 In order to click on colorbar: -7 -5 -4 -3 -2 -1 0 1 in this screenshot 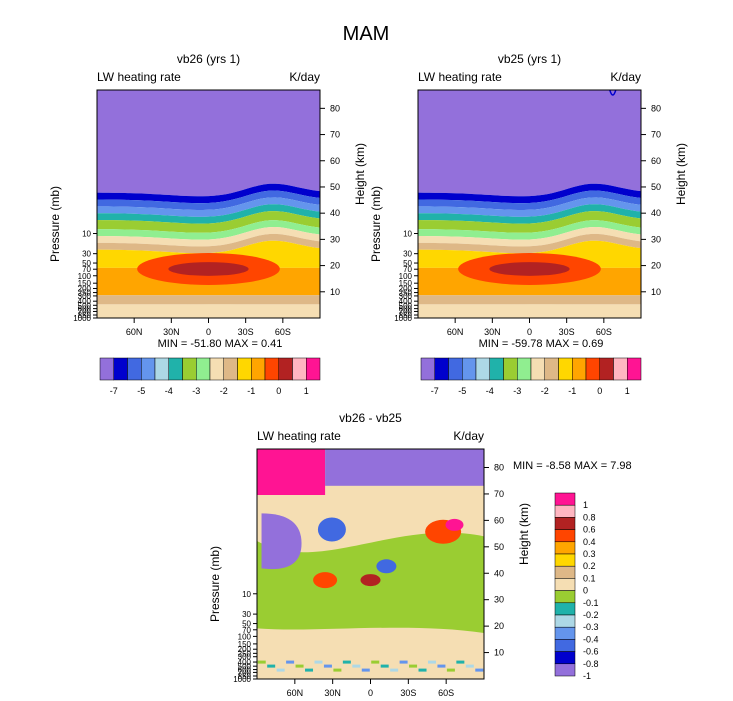, I will do `click(531, 376)`.